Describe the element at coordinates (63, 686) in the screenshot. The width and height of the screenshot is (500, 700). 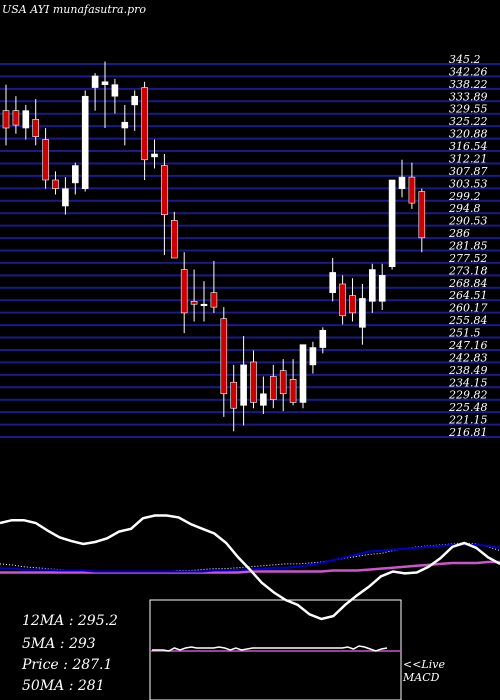
I see `stat-50ma: 50MA : 281` at that location.